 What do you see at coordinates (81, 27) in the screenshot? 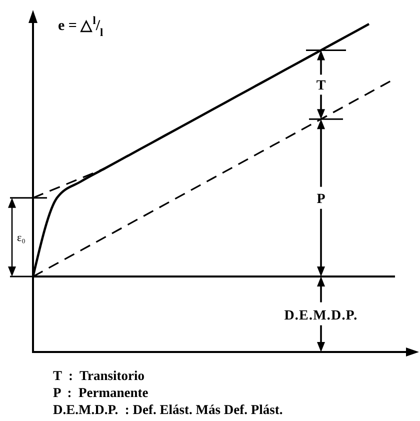
I see `y-axis-title: e = △$^{l}$/$_{l}$` at bounding box center [81, 27].